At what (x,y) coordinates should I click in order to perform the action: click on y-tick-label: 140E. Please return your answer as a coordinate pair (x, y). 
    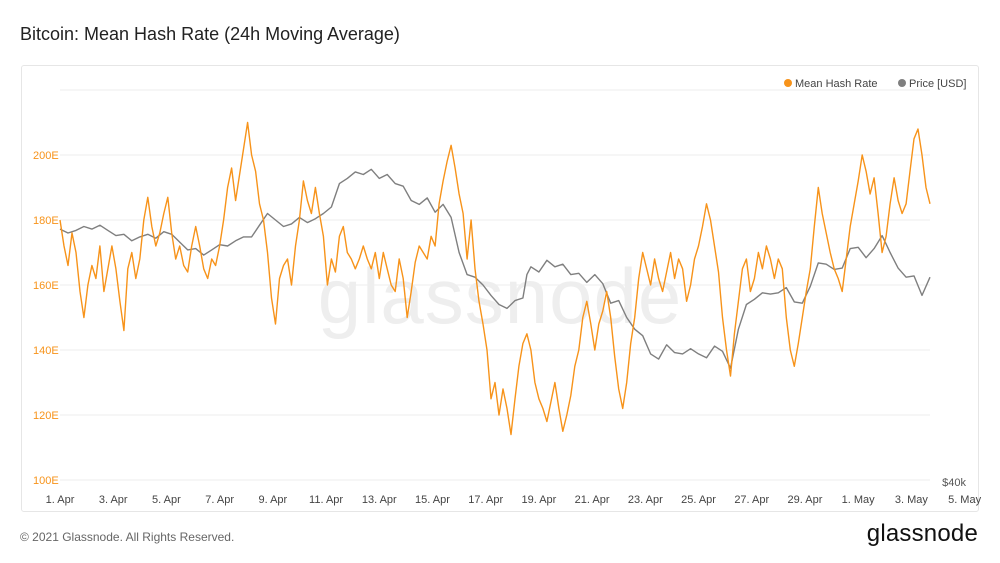
    Looking at the image, I should click on (46, 351).